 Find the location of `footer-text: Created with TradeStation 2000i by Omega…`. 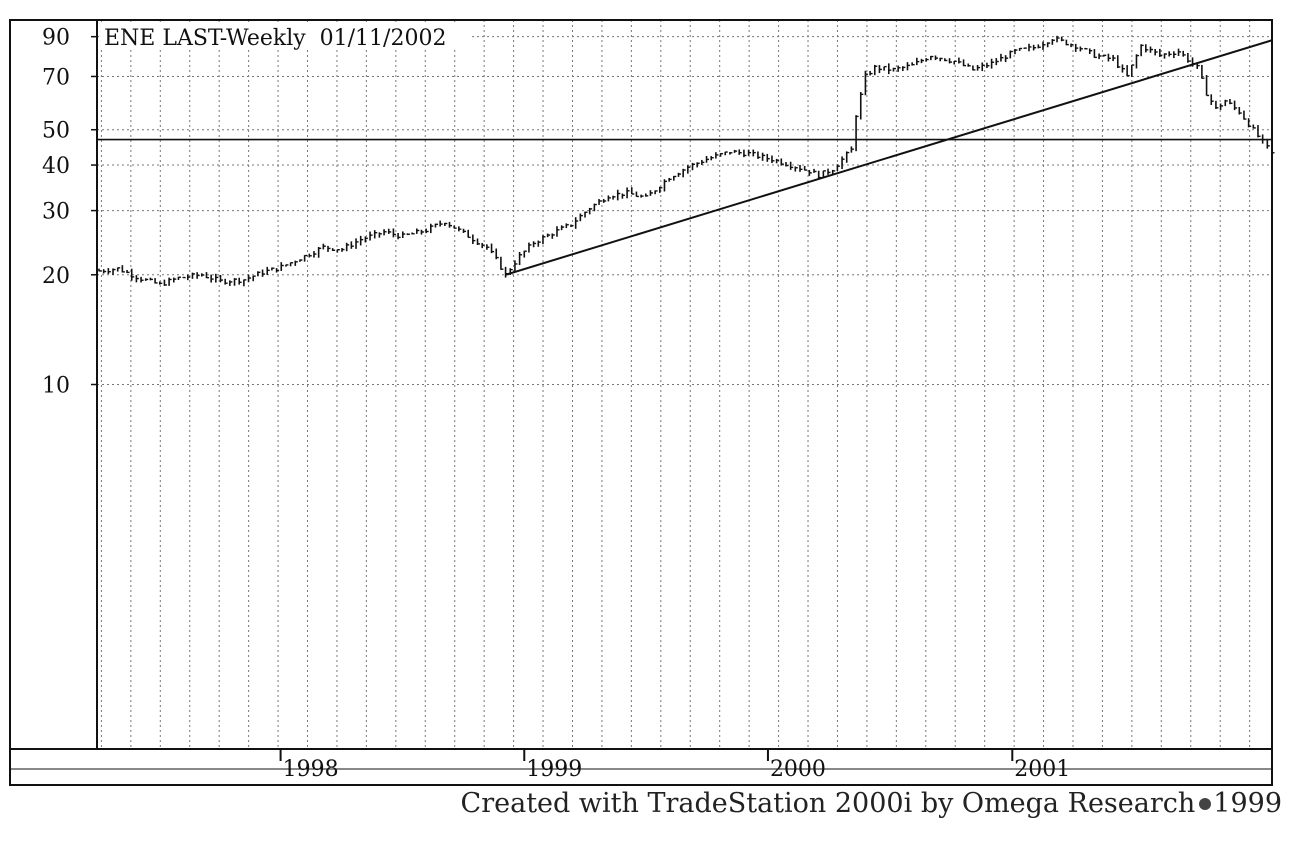

footer-text: Created with TradeStation 2000i by Omega… is located at coordinates (828, 803).